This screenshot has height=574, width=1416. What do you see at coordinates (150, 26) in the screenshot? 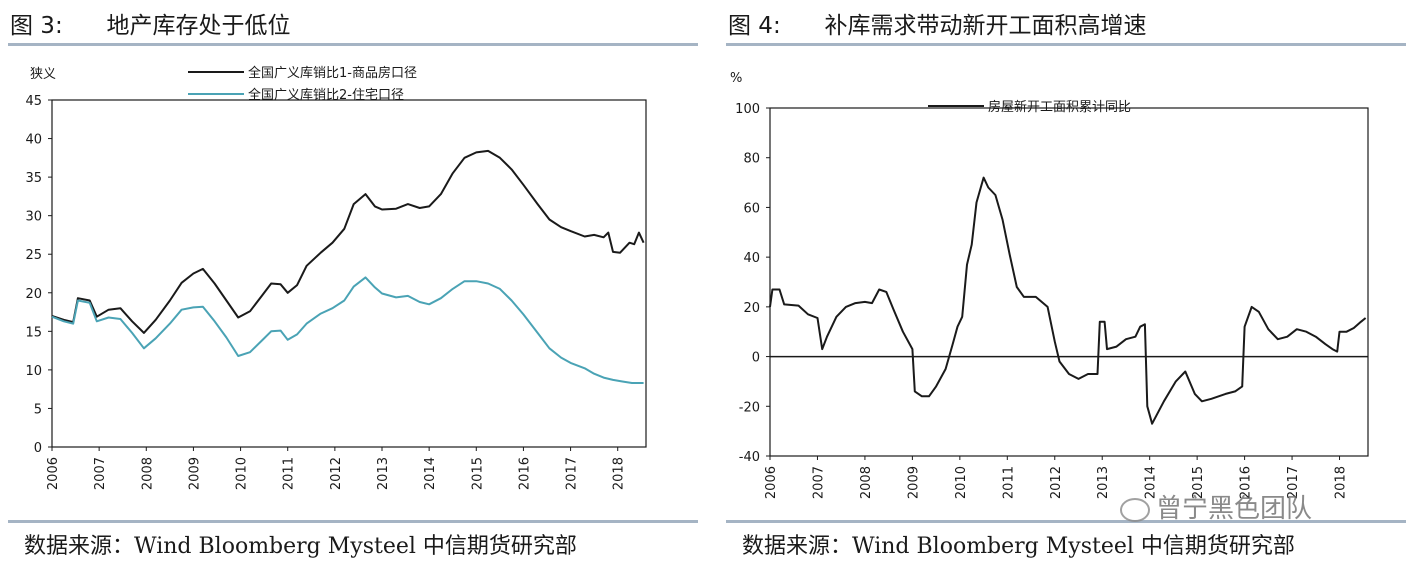
I see `left-figure-title: 图 3: 地产库存处于低位` at bounding box center [150, 26].